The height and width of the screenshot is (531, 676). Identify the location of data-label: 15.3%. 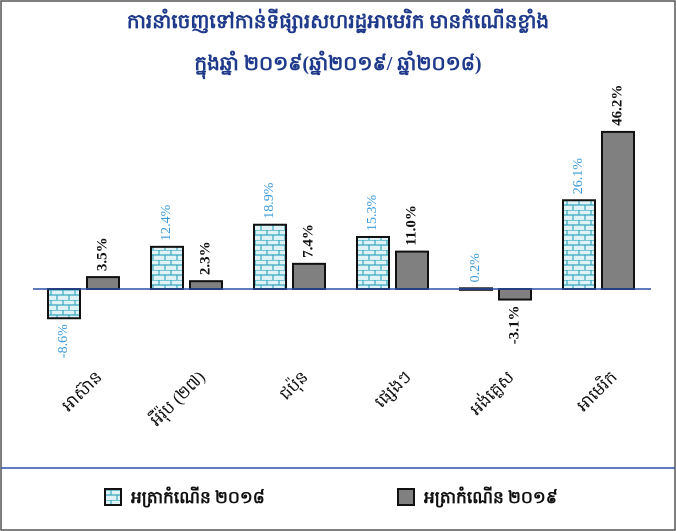
(372, 212).